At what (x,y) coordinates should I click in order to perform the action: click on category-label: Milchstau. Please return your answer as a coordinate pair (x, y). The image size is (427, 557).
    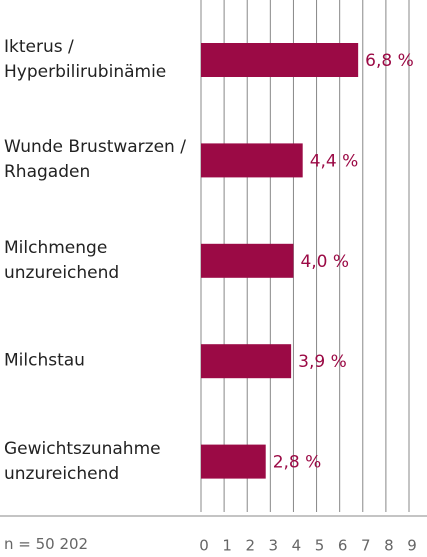
    Looking at the image, I should click on (44, 360).